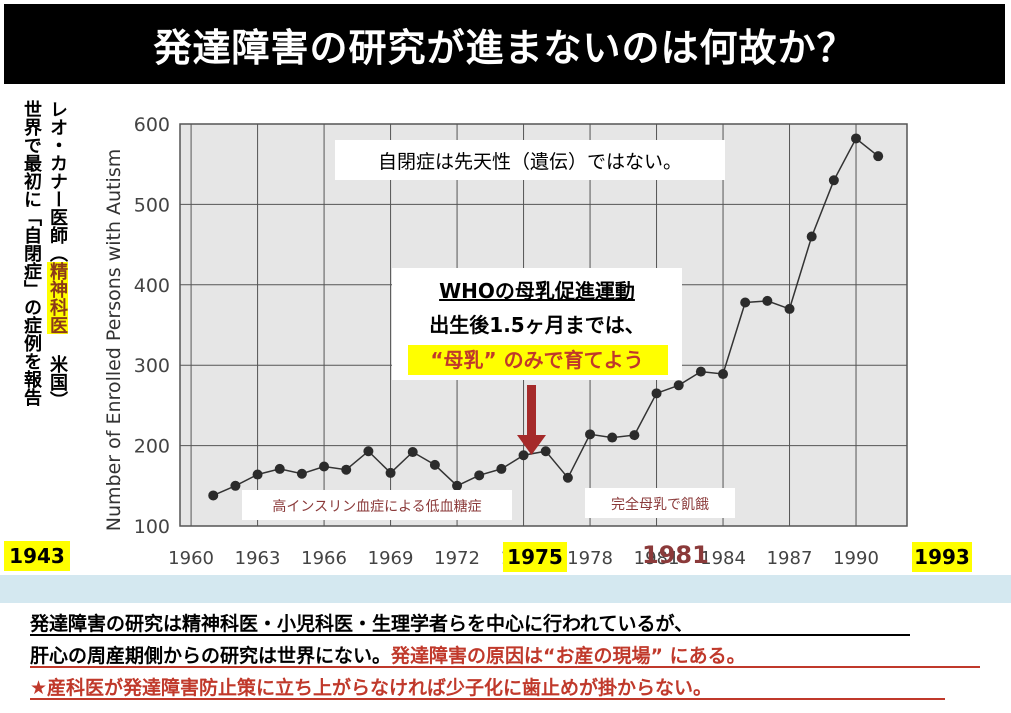 Image resolution: width=1011 pixels, height=713 pixels. What do you see at coordinates (152, 125) in the screenshot?
I see `y-tick-label: 600` at bounding box center [152, 125].